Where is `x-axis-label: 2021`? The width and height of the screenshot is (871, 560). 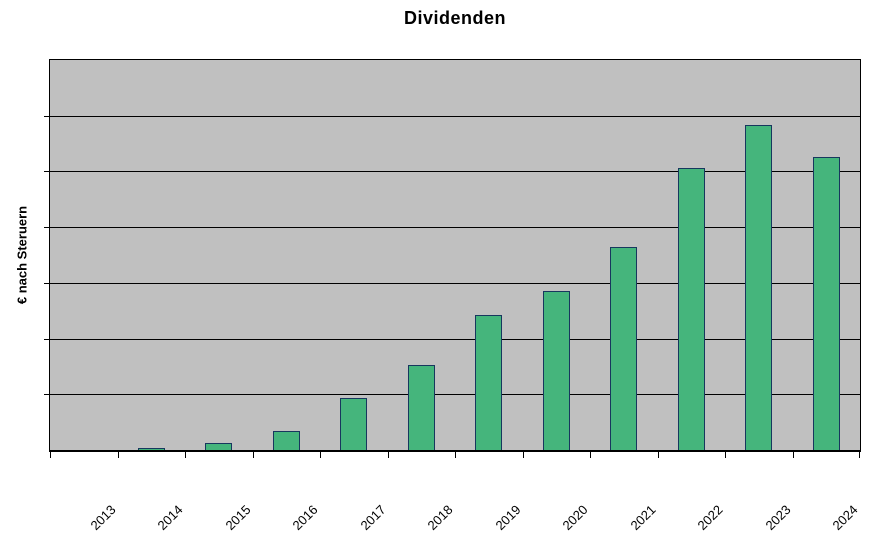
x-axis-label: 2021 is located at coordinates (643, 518).